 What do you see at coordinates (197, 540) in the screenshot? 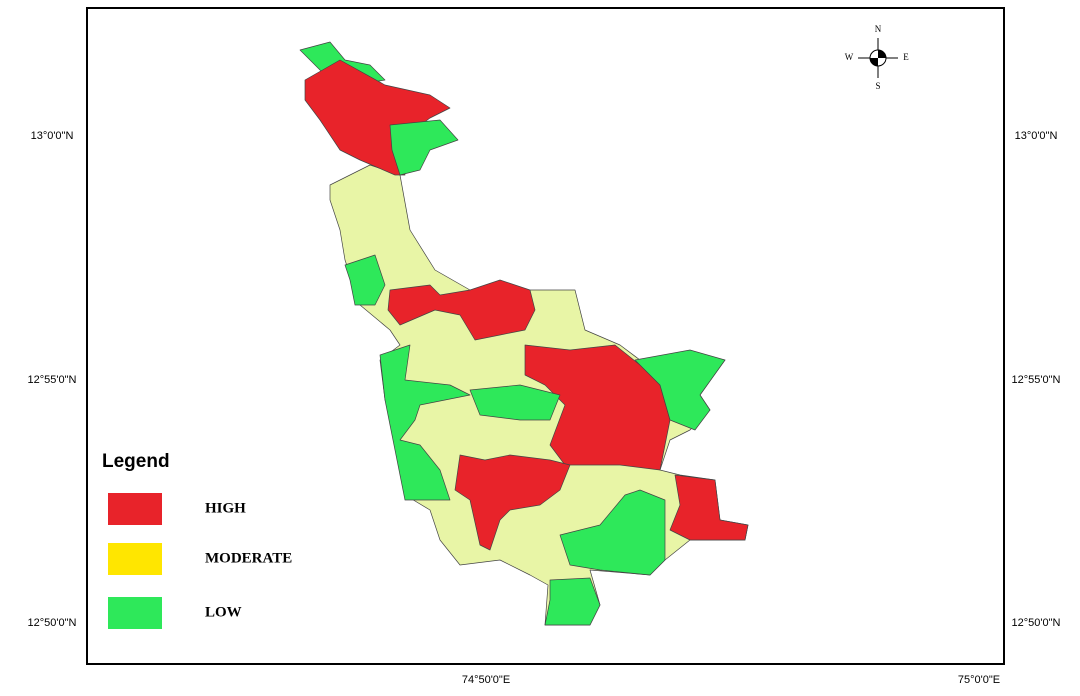
I see `legend: Legend HIGH MODERATE LOW` at bounding box center [197, 540].